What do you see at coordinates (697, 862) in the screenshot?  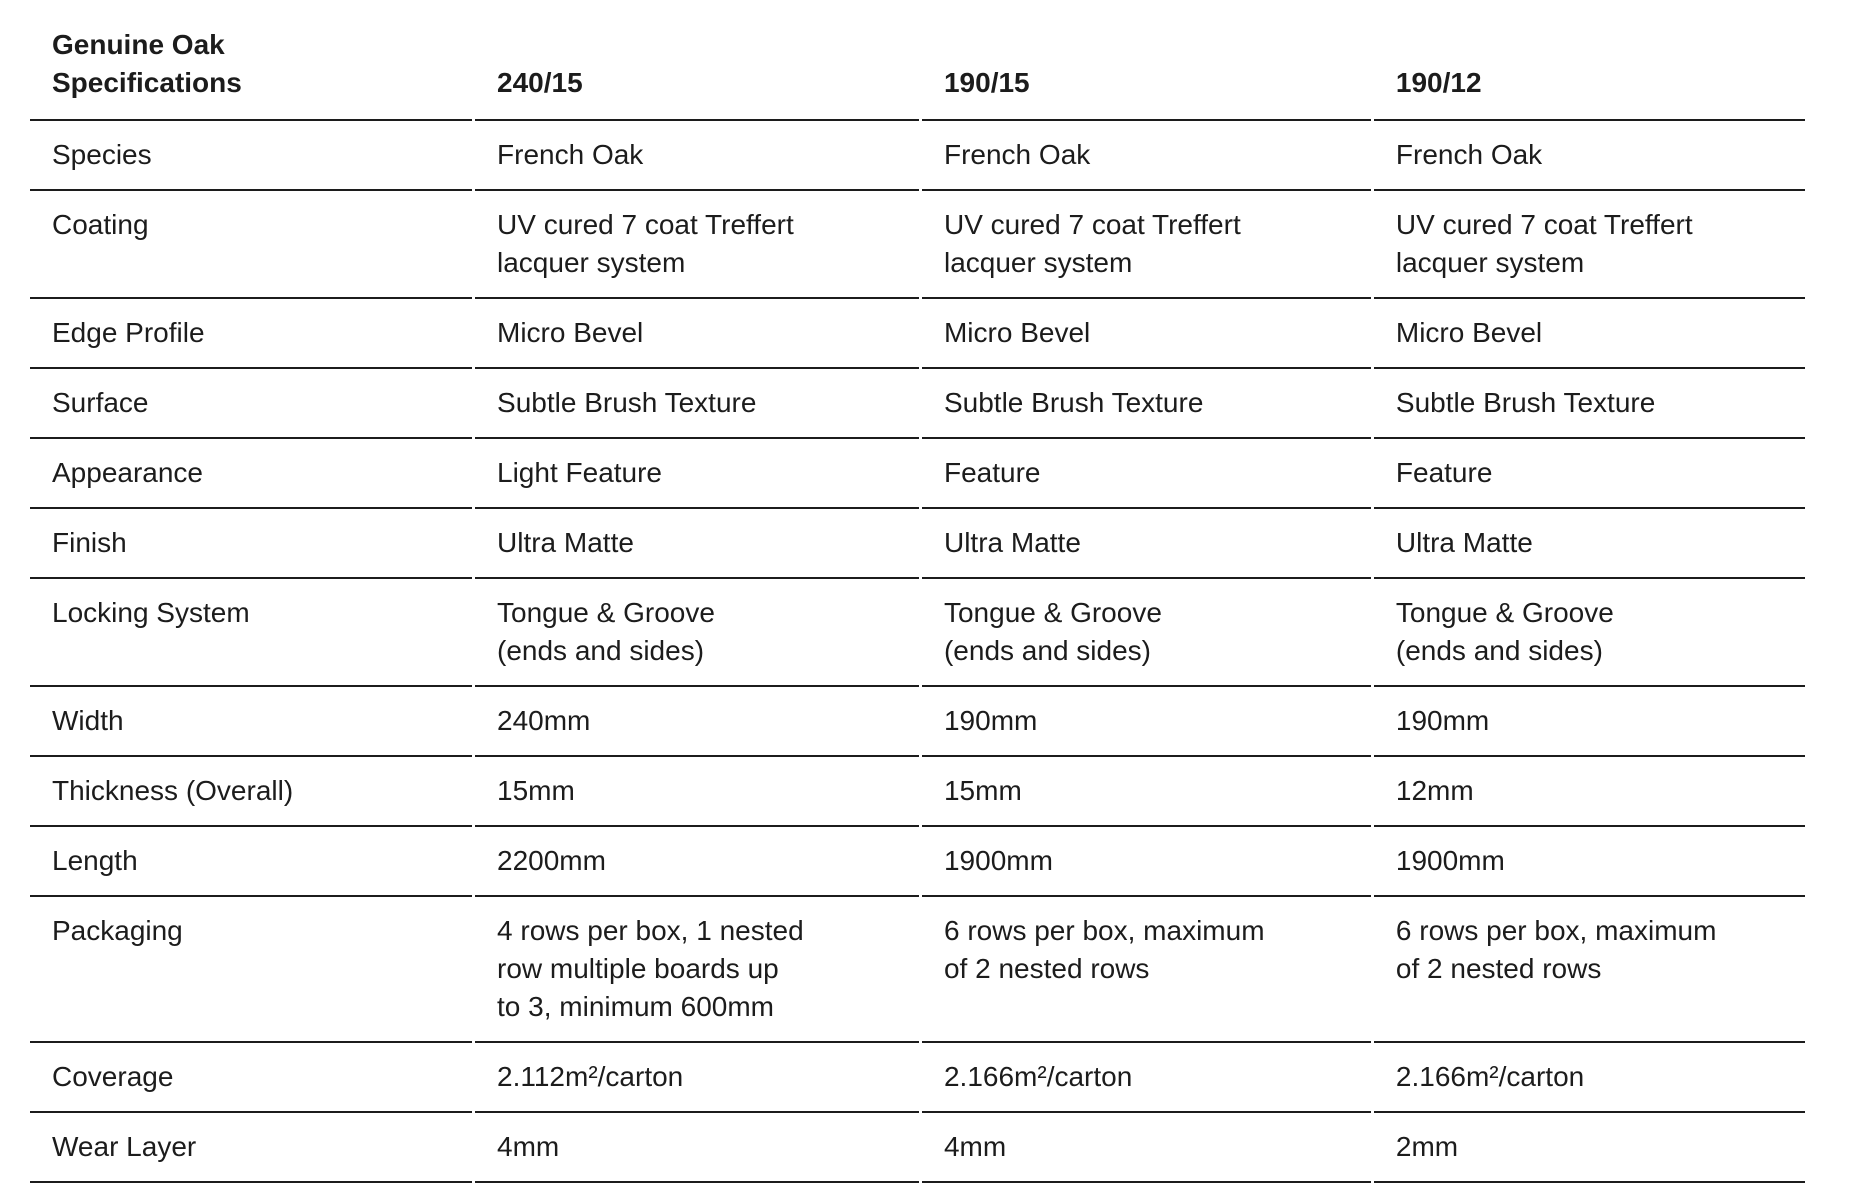 I see `spec-cell: 2200mm` at bounding box center [697, 862].